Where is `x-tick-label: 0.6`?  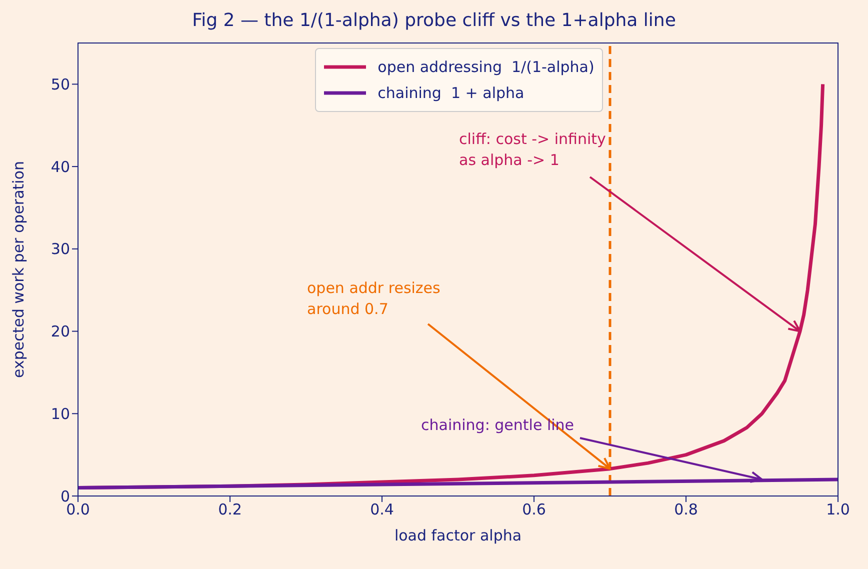 x-tick-label: 0.6 is located at coordinates (534, 509).